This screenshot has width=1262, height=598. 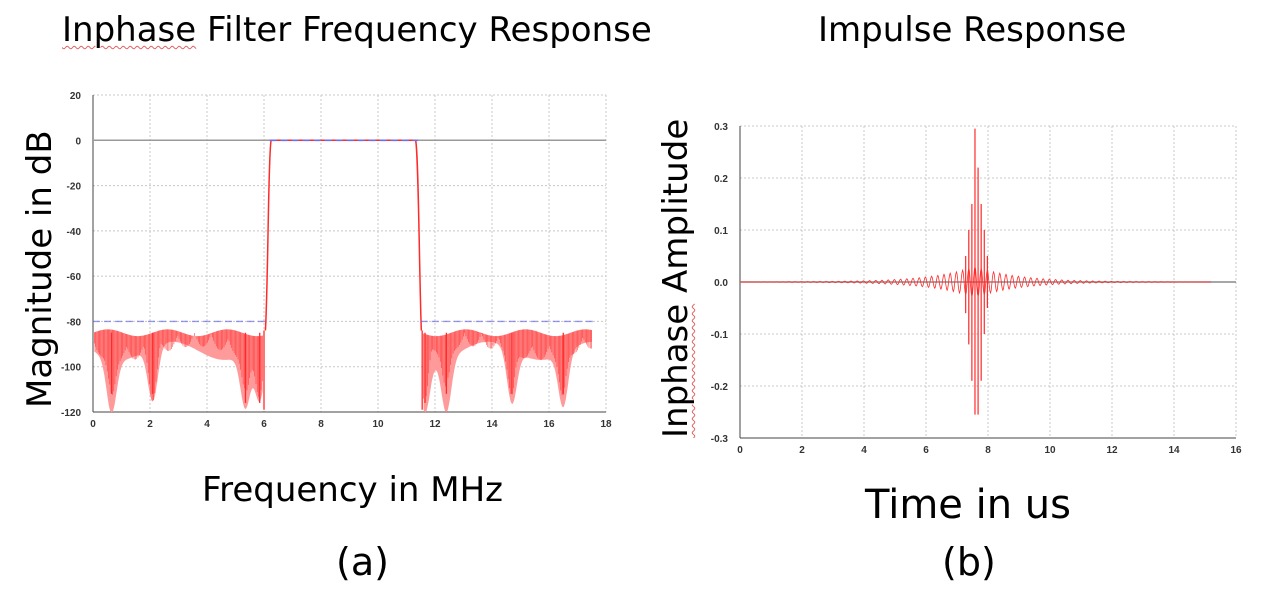 What do you see at coordinates (343, 365) in the screenshot?
I see `chart-a-stopband-strokes` at bounding box center [343, 365].